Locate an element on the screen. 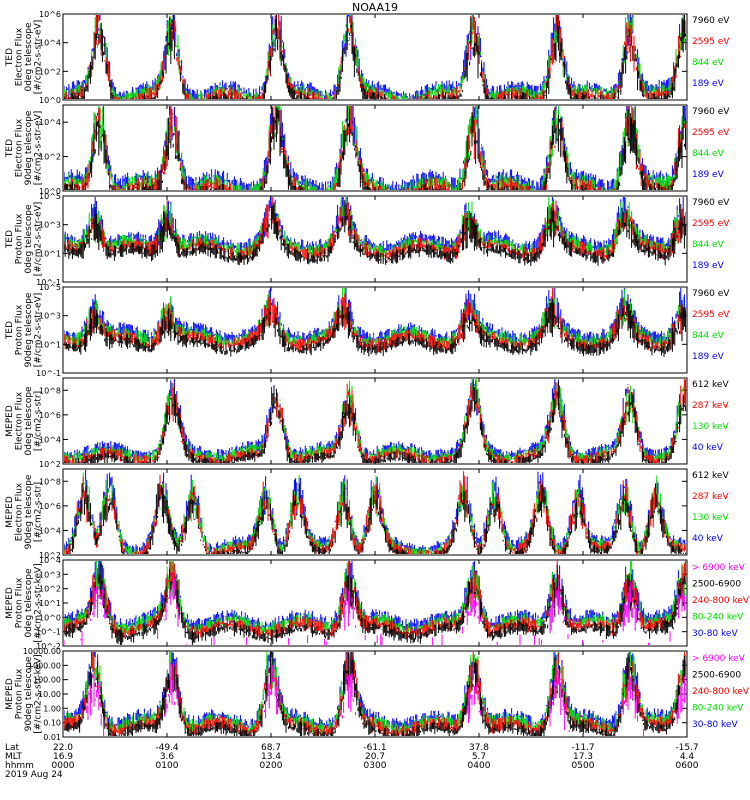 The image size is (750, 800). time-axis-mlt-label: 20.7 is located at coordinates (375, 757).